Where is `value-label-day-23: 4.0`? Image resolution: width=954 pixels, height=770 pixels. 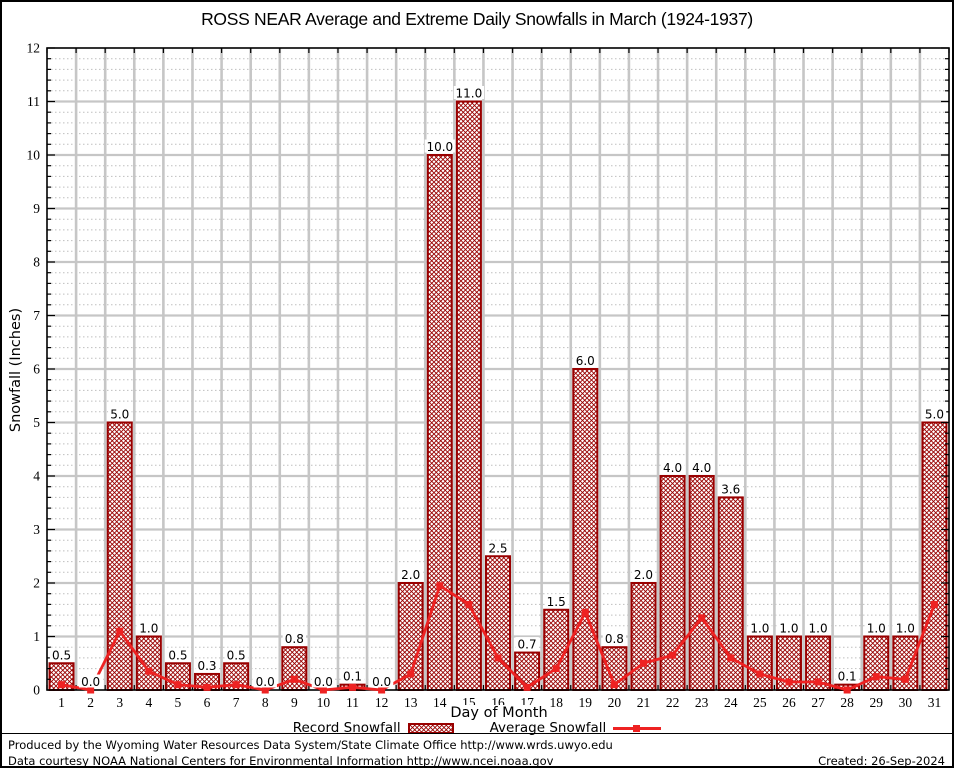 value-label-day-23: 4.0 is located at coordinates (701, 468).